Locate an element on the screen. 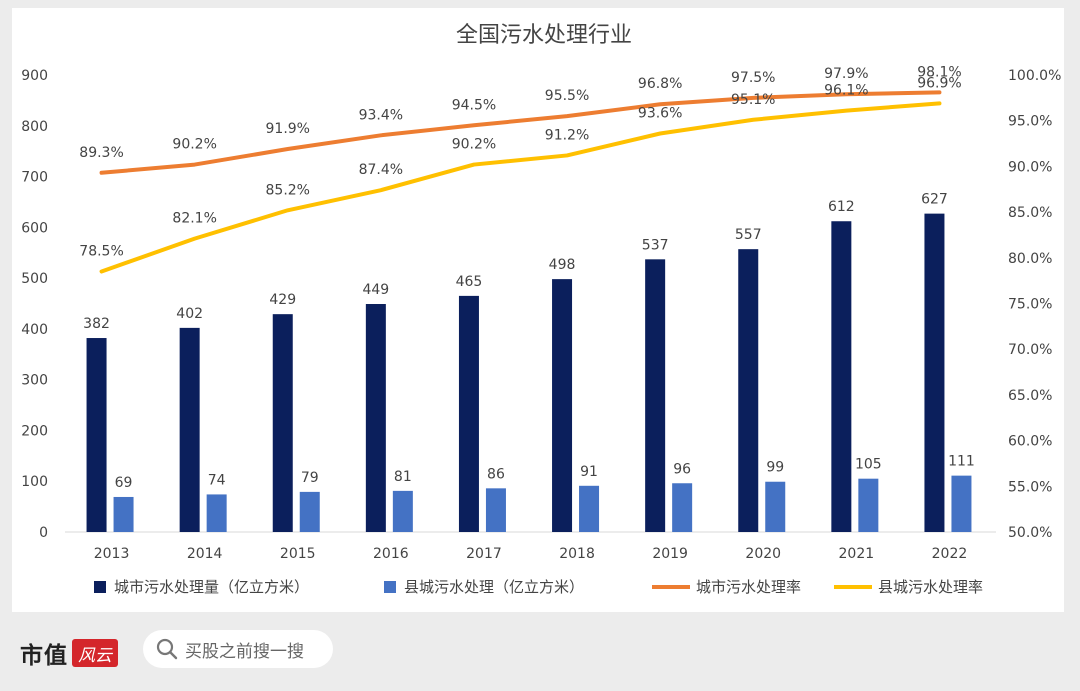 This screenshot has width=1080, height=691. line-value-label: 95.5% is located at coordinates (567, 96).